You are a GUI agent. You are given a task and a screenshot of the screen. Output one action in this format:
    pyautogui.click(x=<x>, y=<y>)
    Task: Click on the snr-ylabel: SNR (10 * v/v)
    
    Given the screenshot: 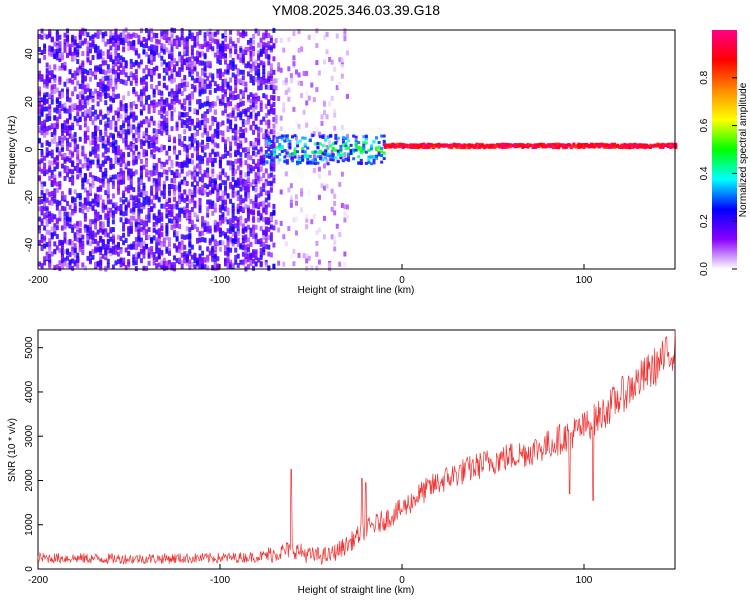 What is the action you would take?
    pyautogui.click(x=12, y=450)
    